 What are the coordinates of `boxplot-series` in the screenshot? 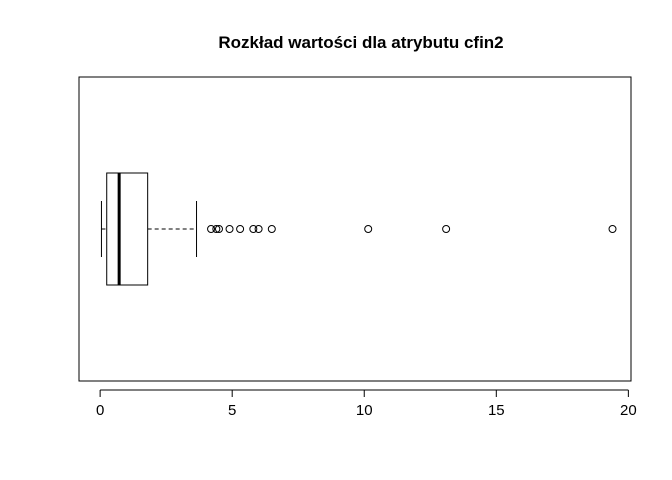 It's located at (149, 229).